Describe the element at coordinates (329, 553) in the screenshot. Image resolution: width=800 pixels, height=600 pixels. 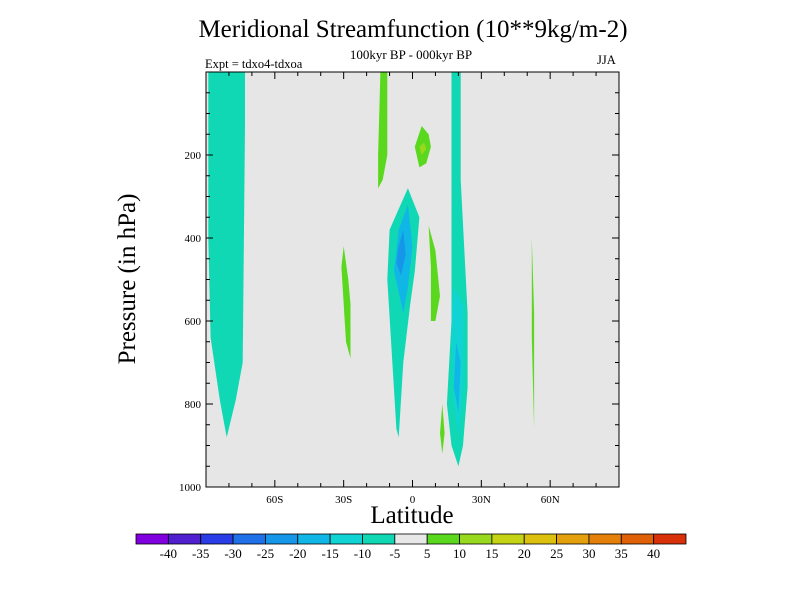
I see `colorbar-label: -15` at that location.